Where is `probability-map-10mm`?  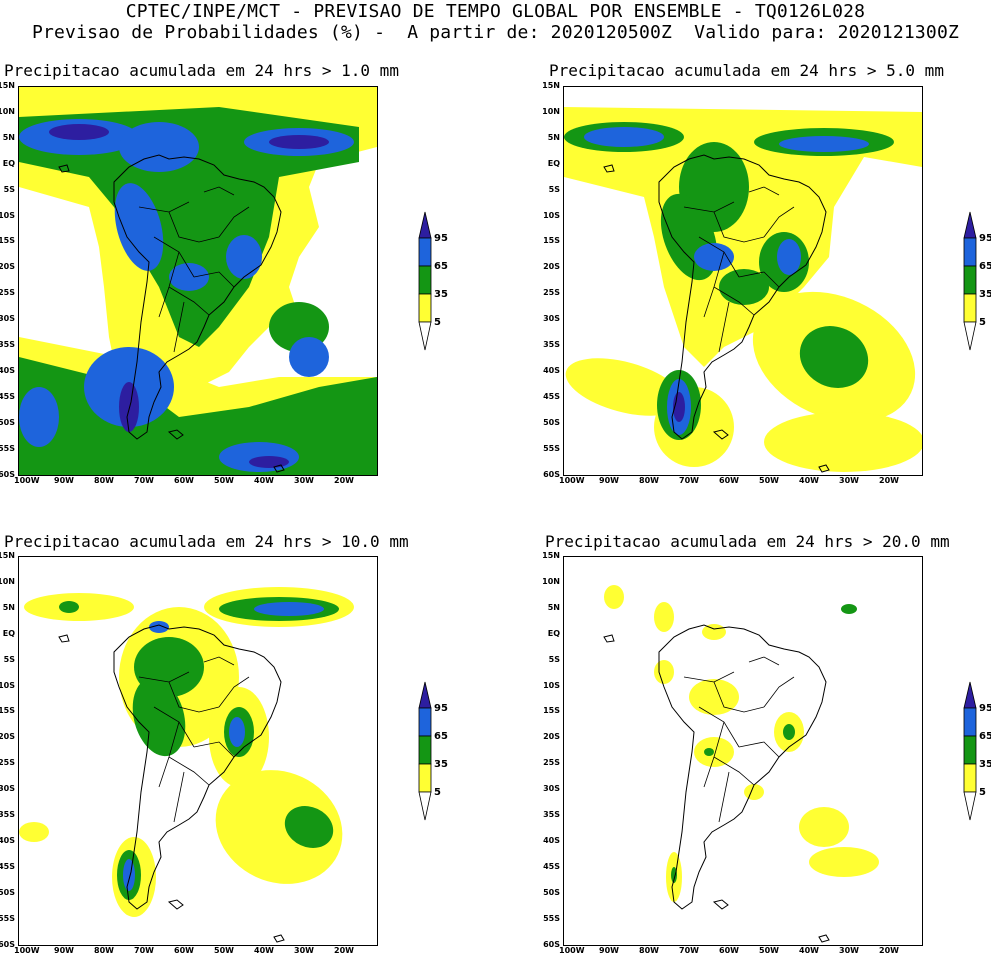
probability-map-10mm is located at coordinates (198, 751).